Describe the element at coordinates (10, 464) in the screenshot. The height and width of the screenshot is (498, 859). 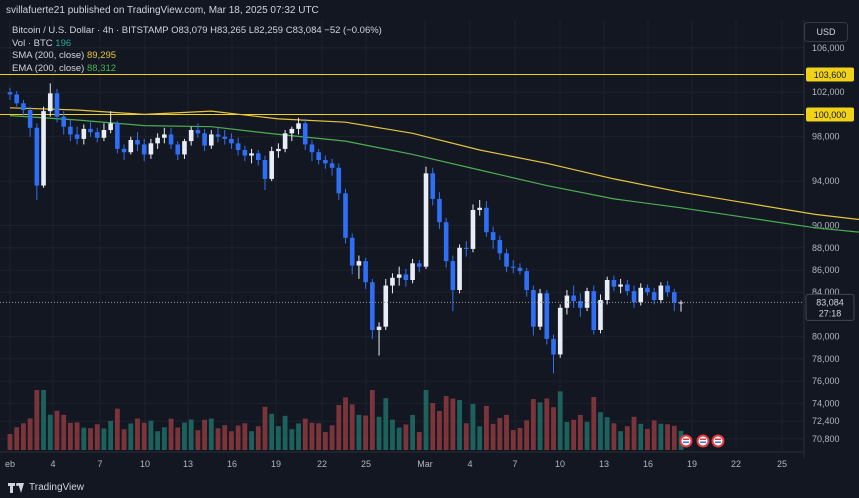
I see `x-tick-label: eb` at that location.